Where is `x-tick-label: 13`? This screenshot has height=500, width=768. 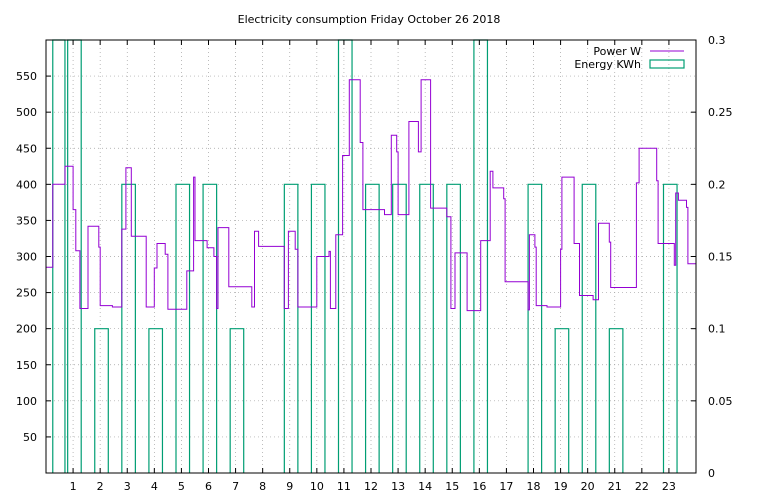
x-tick-label: 13 is located at coordinates (398, 486).